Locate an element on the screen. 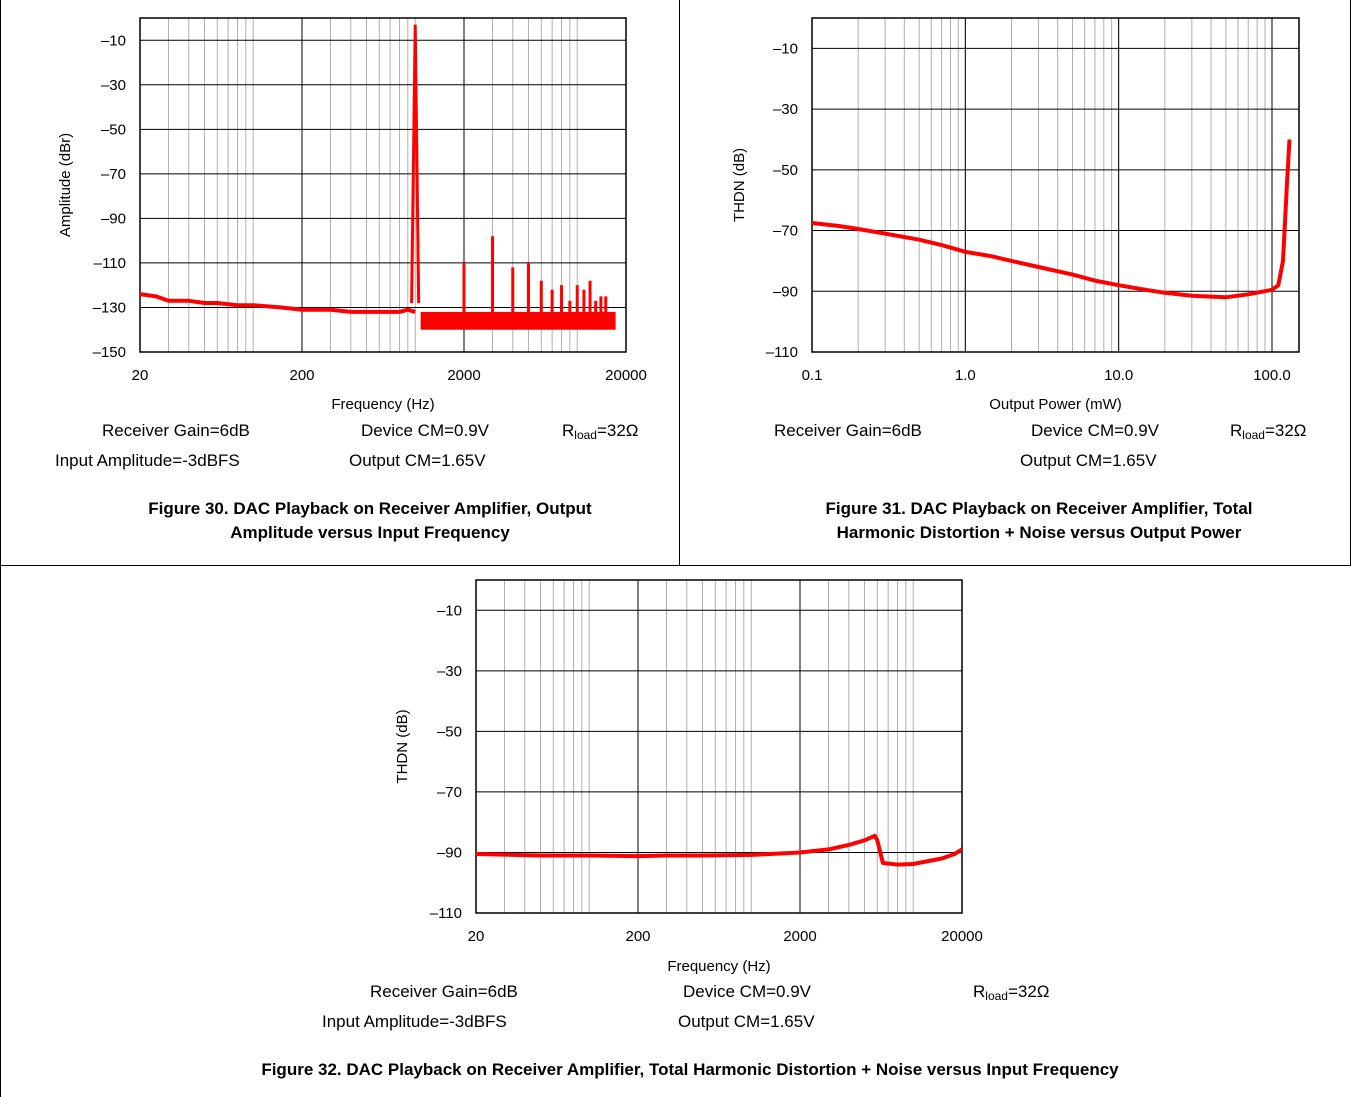  fig31-ylabel: THDN (dB) is located at coordinates (739, 185).